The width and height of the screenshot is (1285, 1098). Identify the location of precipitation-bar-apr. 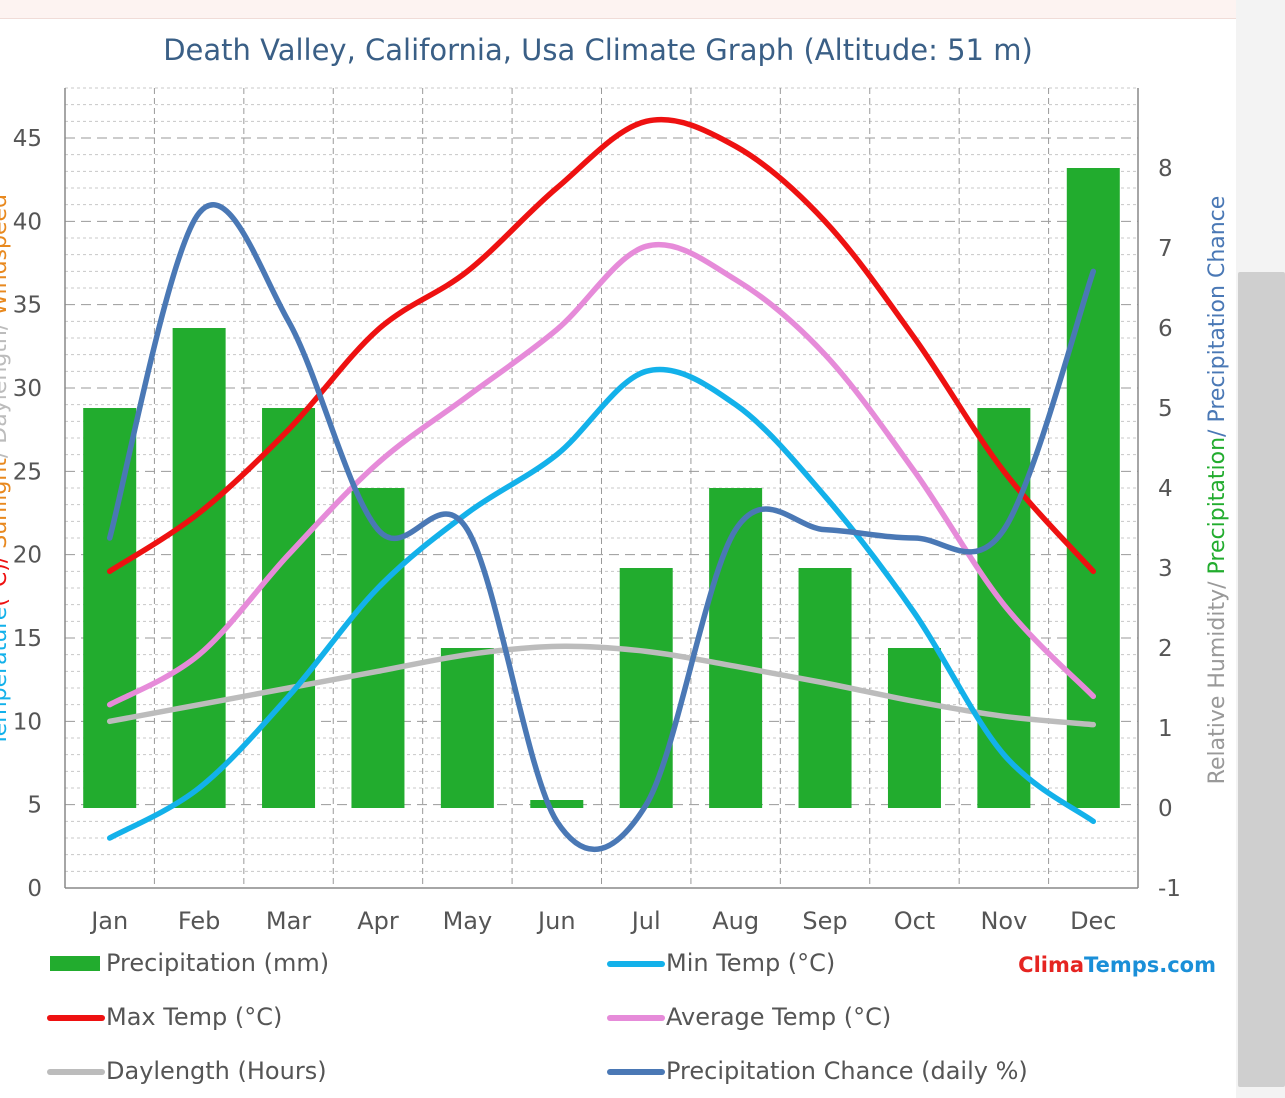
(378, 648).